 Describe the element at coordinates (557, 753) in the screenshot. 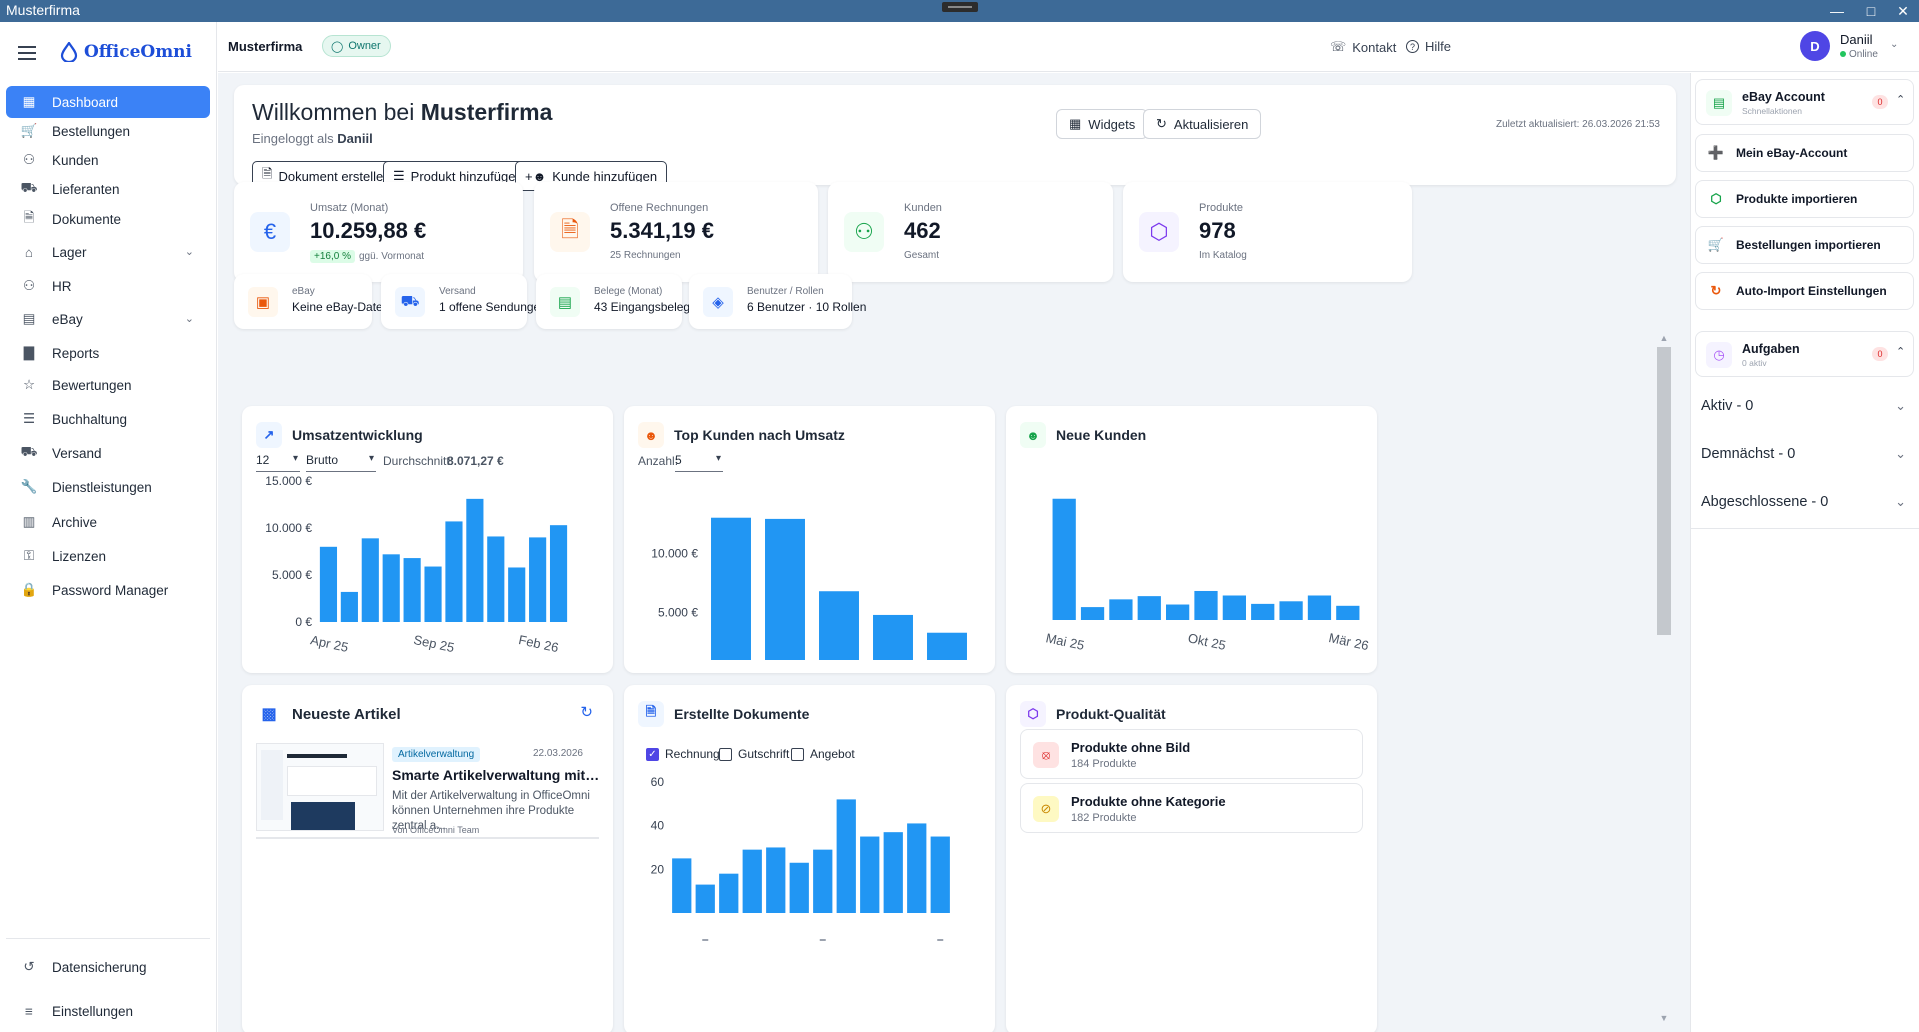

I see `article-date: 22.03.2026` at that location.